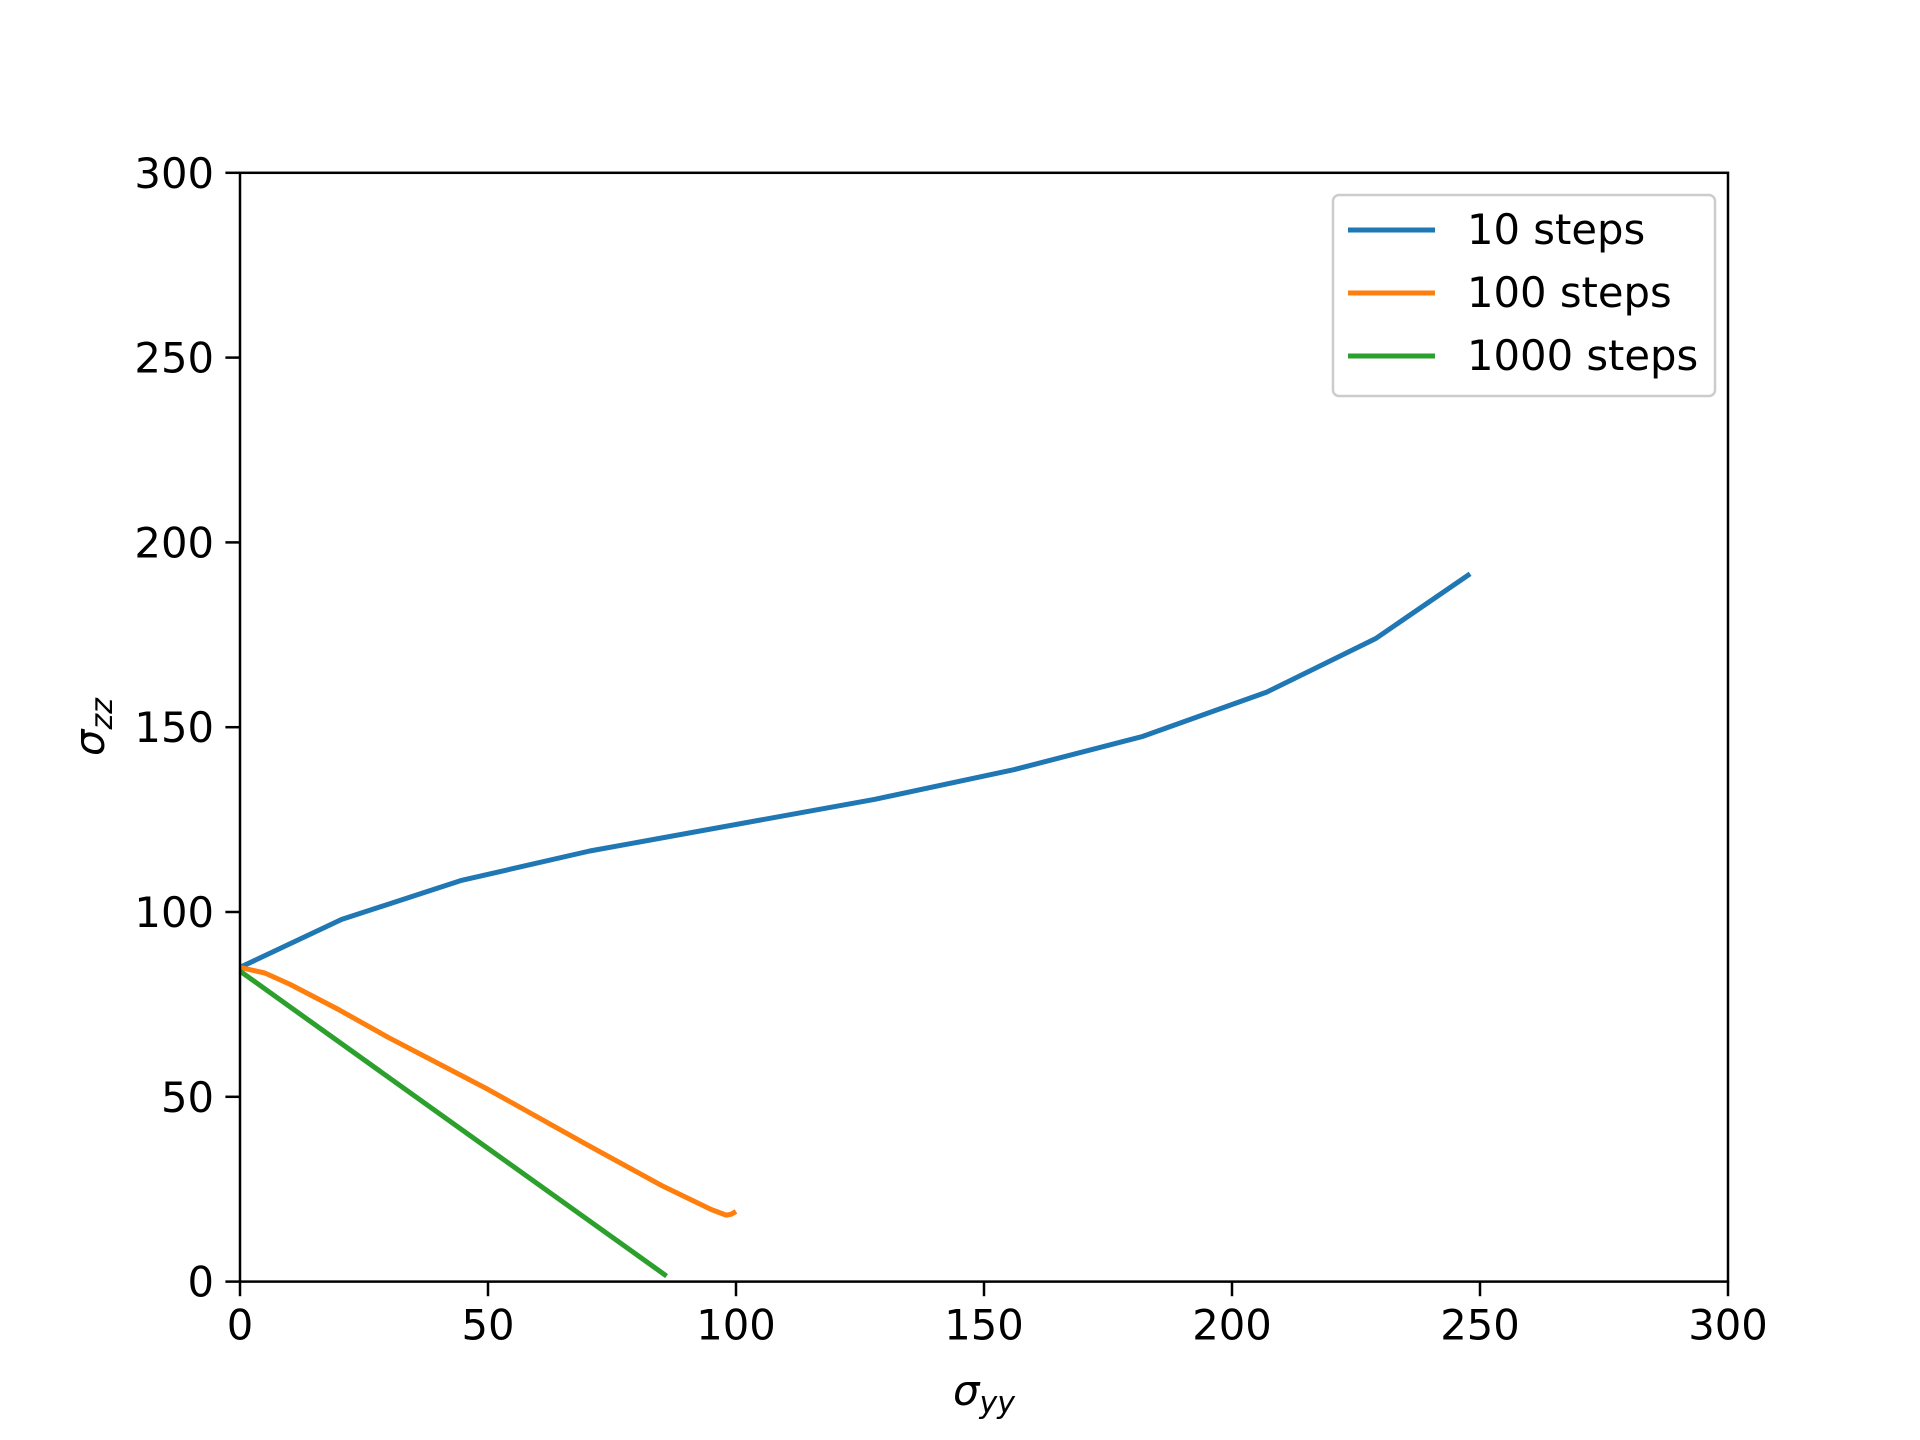  I want to click on x-tick-label: 200, so click(1232, 1325).